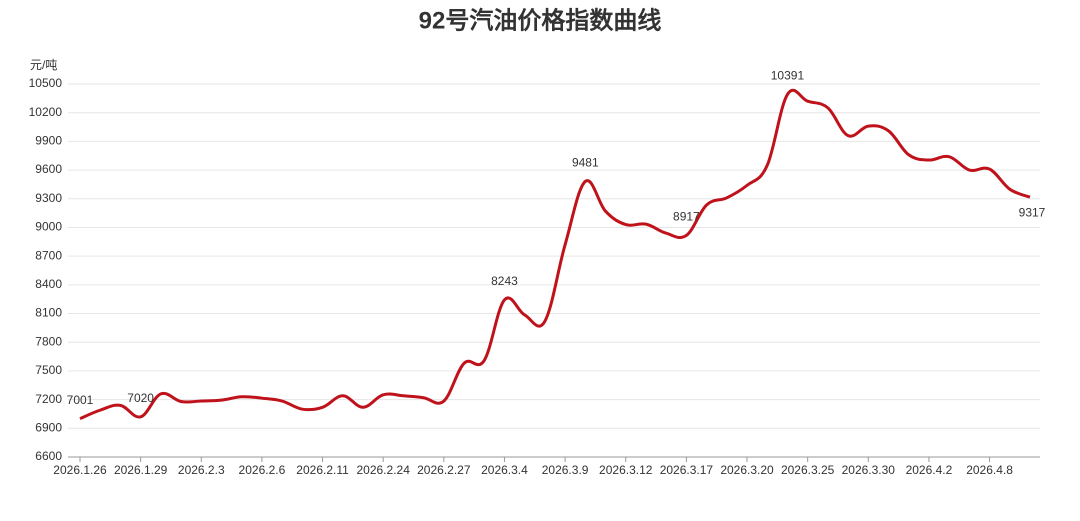 The height and width of the screenshot is (521, 1080). I want to click on y-tick-label: 8400, so click(48, 284).